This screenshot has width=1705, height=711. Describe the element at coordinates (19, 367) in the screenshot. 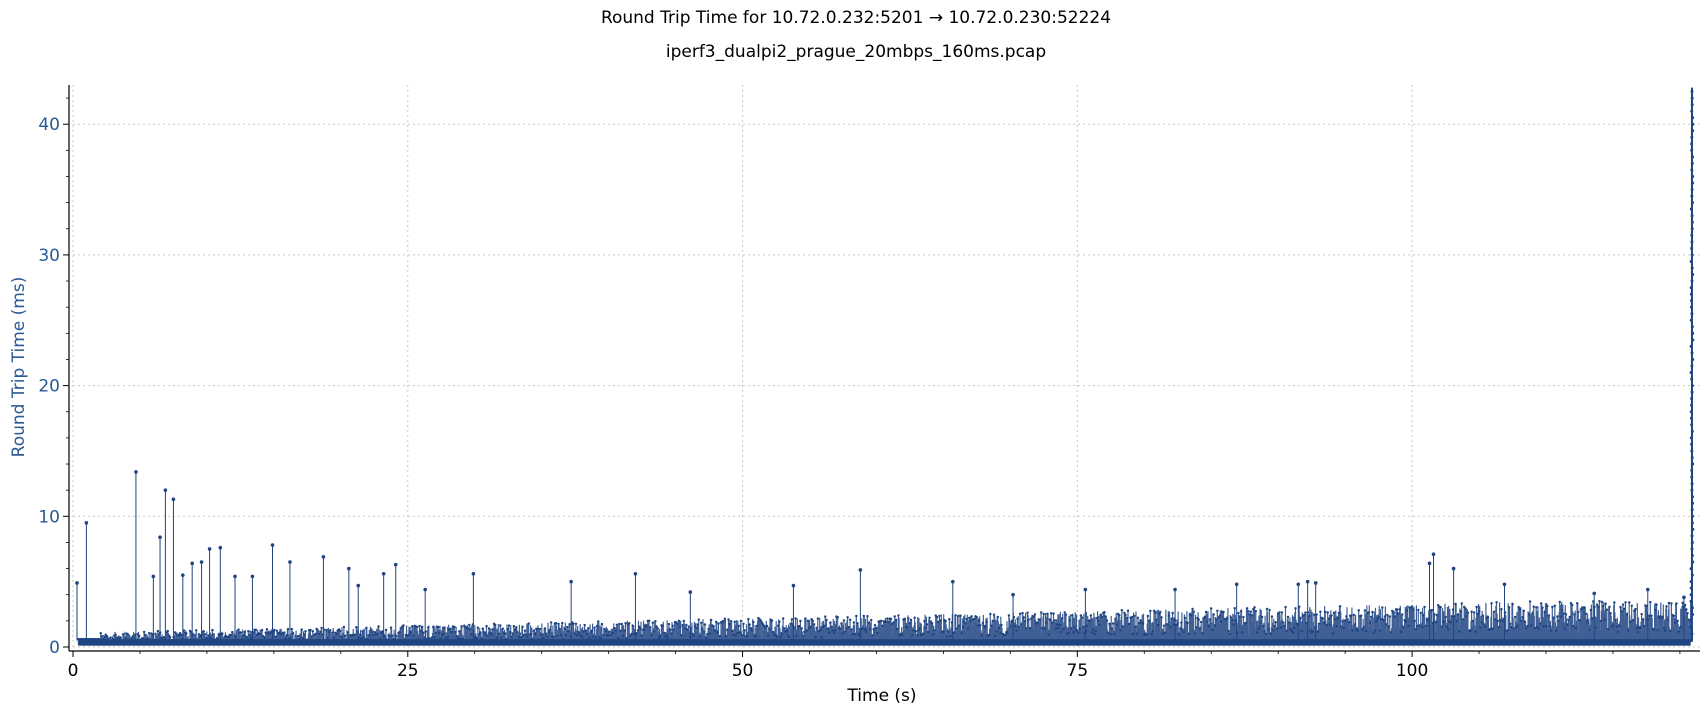

I see `y-axis-label: Round Trip Time (ms)` at that location.